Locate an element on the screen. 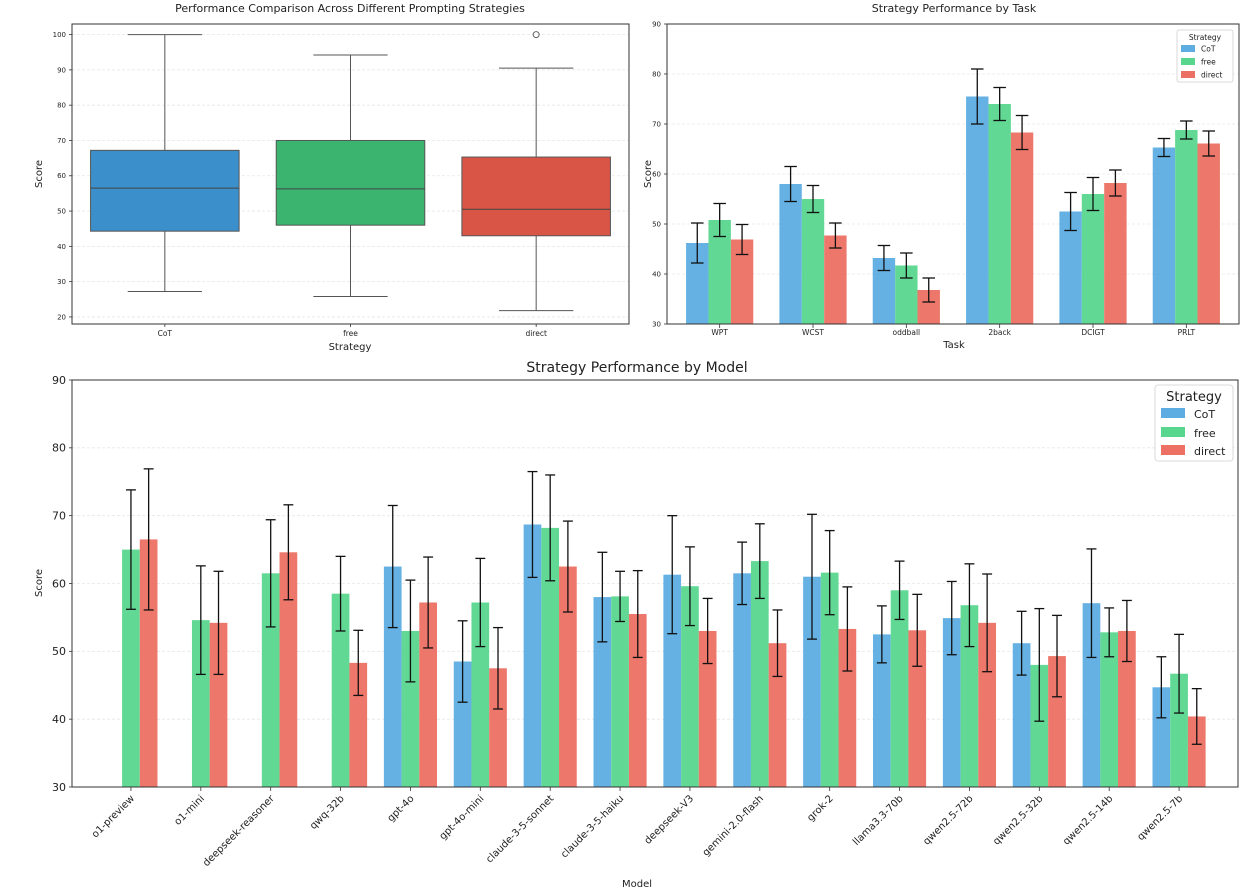 Image resolution: width=1246 pixels, height=892 pixels. bar-gpt-4o-direct is located at coordinates (428, 694).